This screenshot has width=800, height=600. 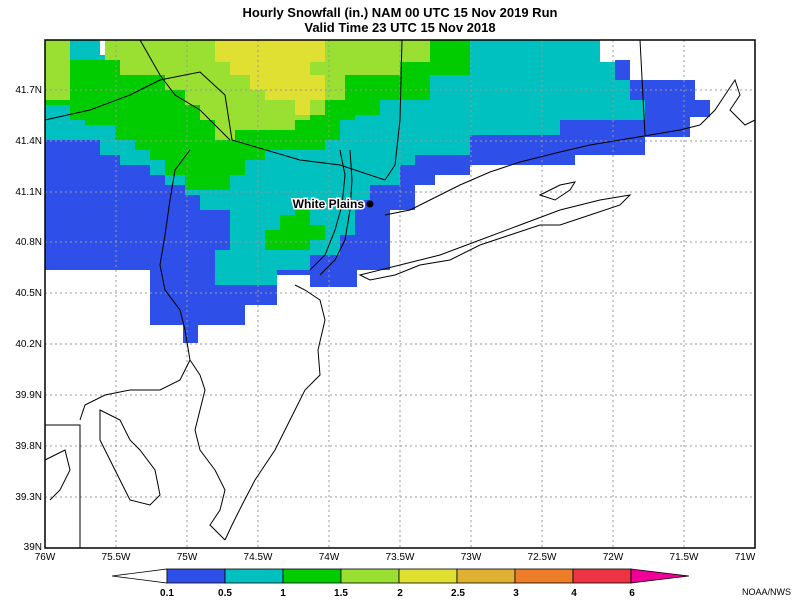 What do you see at coordinates (574, 593) in the screenshot?
I see `colorbar-label: 4` at bounding box center [574, 593].